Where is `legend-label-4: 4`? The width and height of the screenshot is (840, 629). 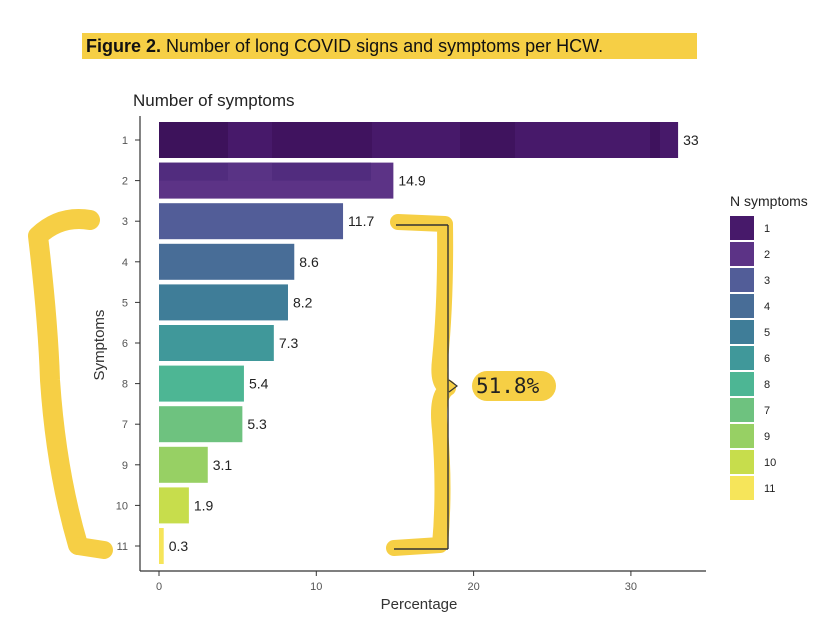
legend-label-4: 4 is located at coordinates (767, 307).